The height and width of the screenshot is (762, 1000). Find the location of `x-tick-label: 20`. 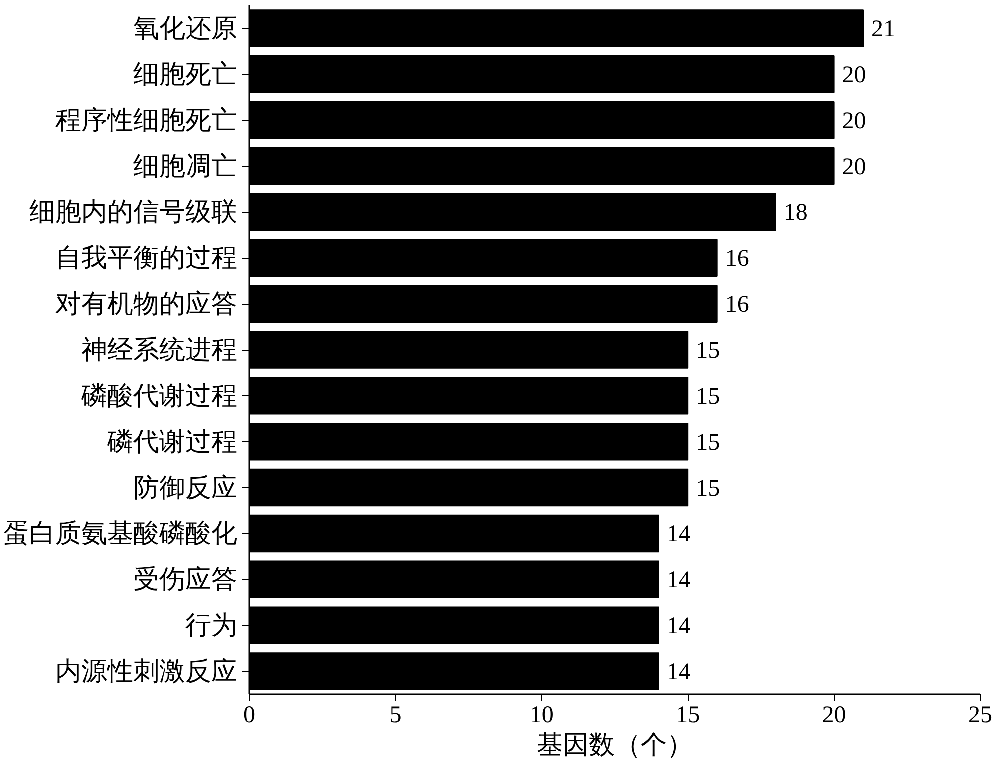

x-tick-label: 20 is located at coordinates (834, 715).